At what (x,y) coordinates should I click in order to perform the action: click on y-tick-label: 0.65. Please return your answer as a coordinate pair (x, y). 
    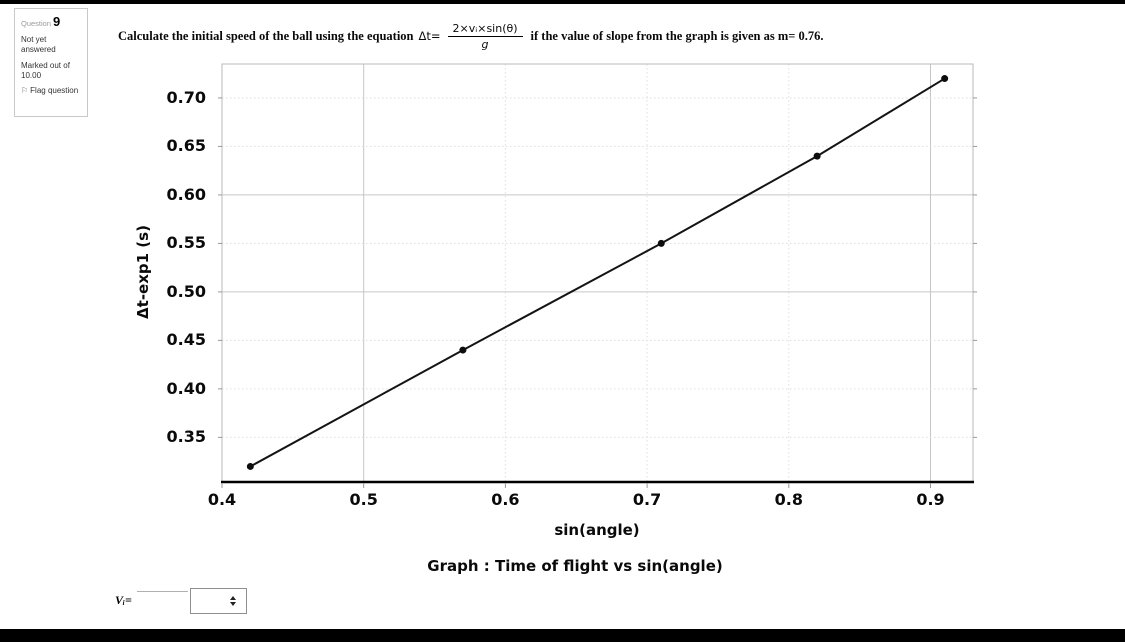
    Looking at the image, I should click on (186, 146).